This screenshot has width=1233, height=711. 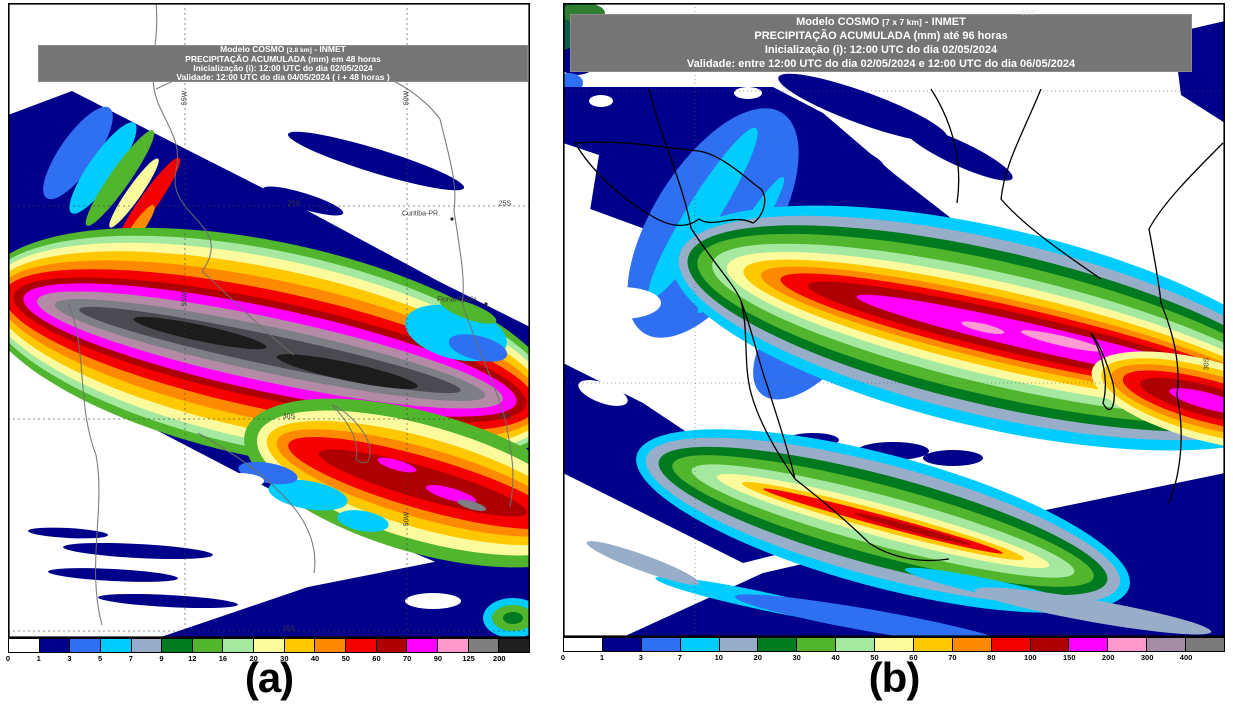 I want to click on florianopolis-city-dot, so click(x=486, y=304).